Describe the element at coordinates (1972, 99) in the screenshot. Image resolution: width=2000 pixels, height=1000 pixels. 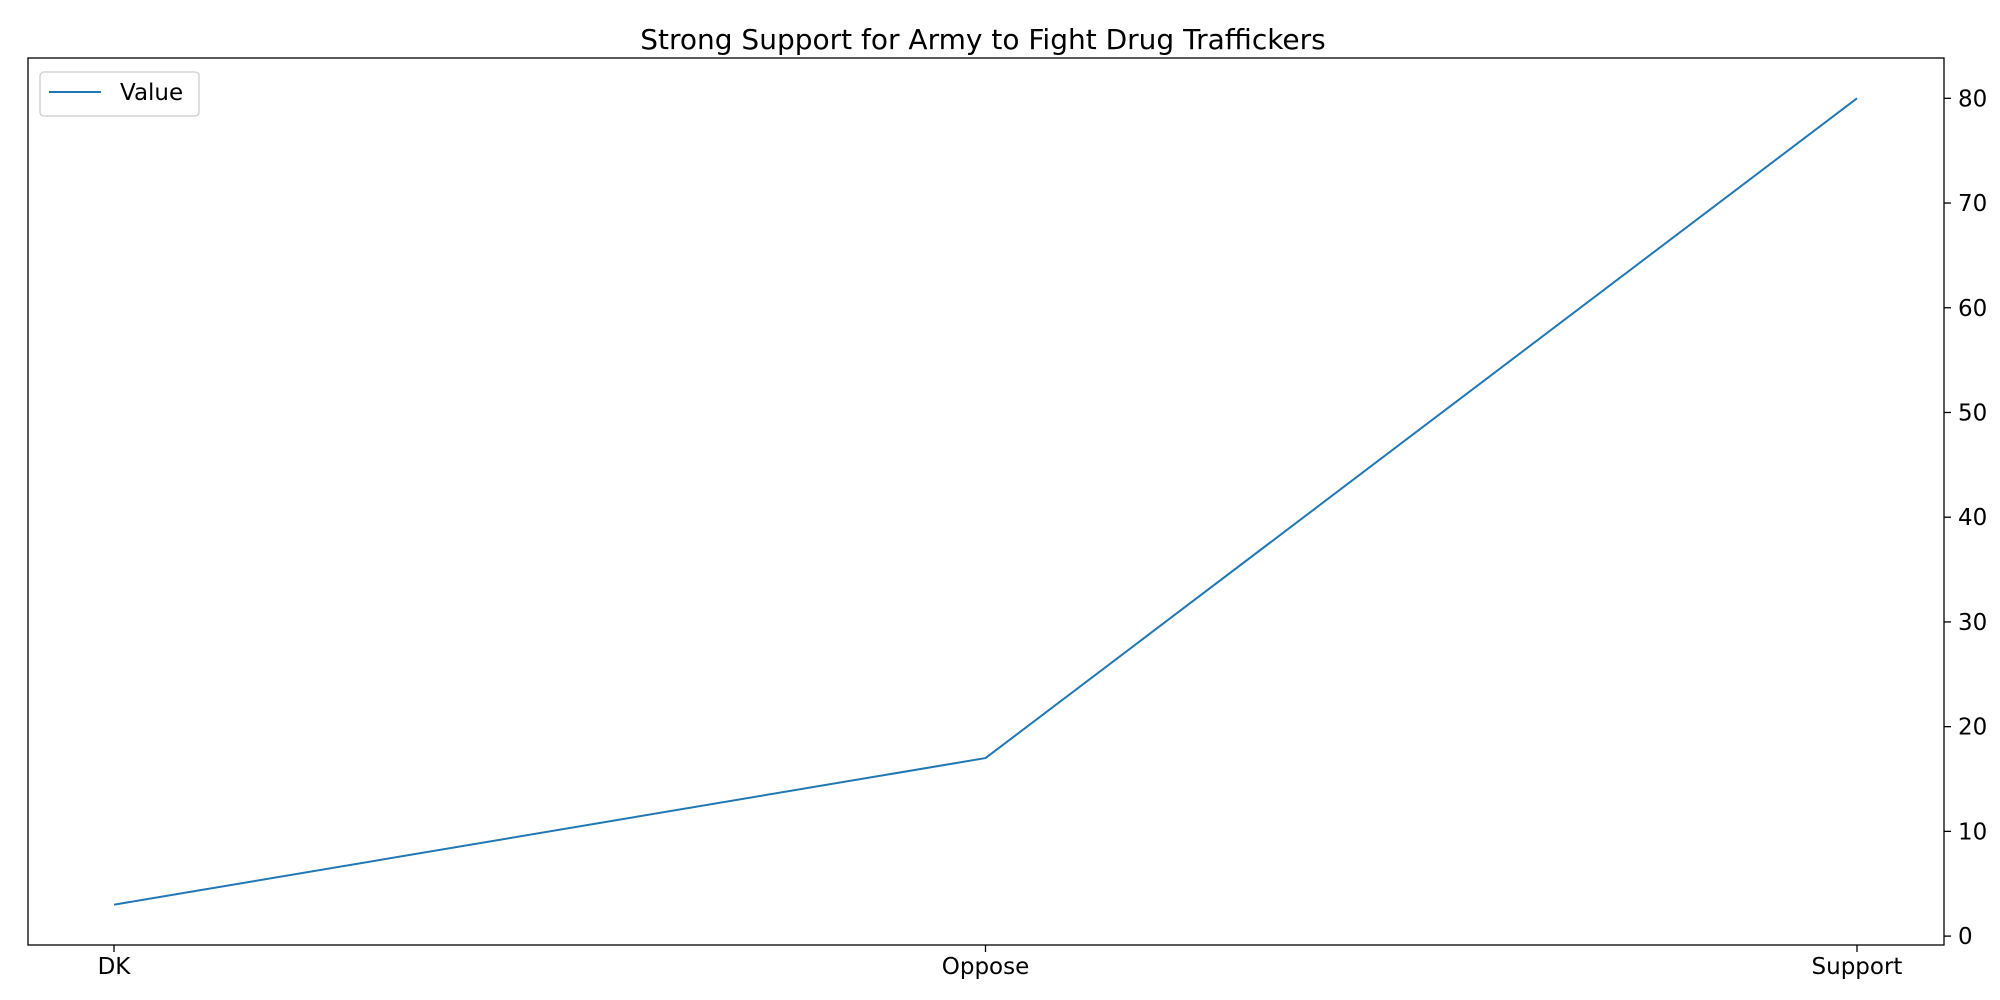
I see `y-tick-label: 80` at that location.